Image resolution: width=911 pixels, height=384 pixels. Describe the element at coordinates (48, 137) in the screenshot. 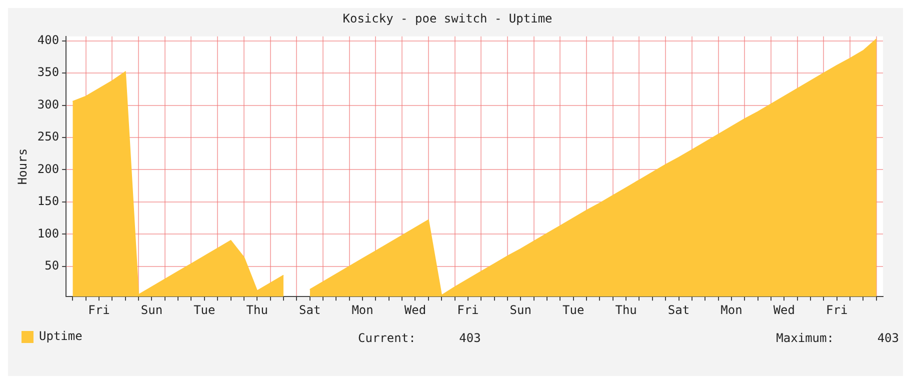

I see `y-tick-label: 250` at that location.